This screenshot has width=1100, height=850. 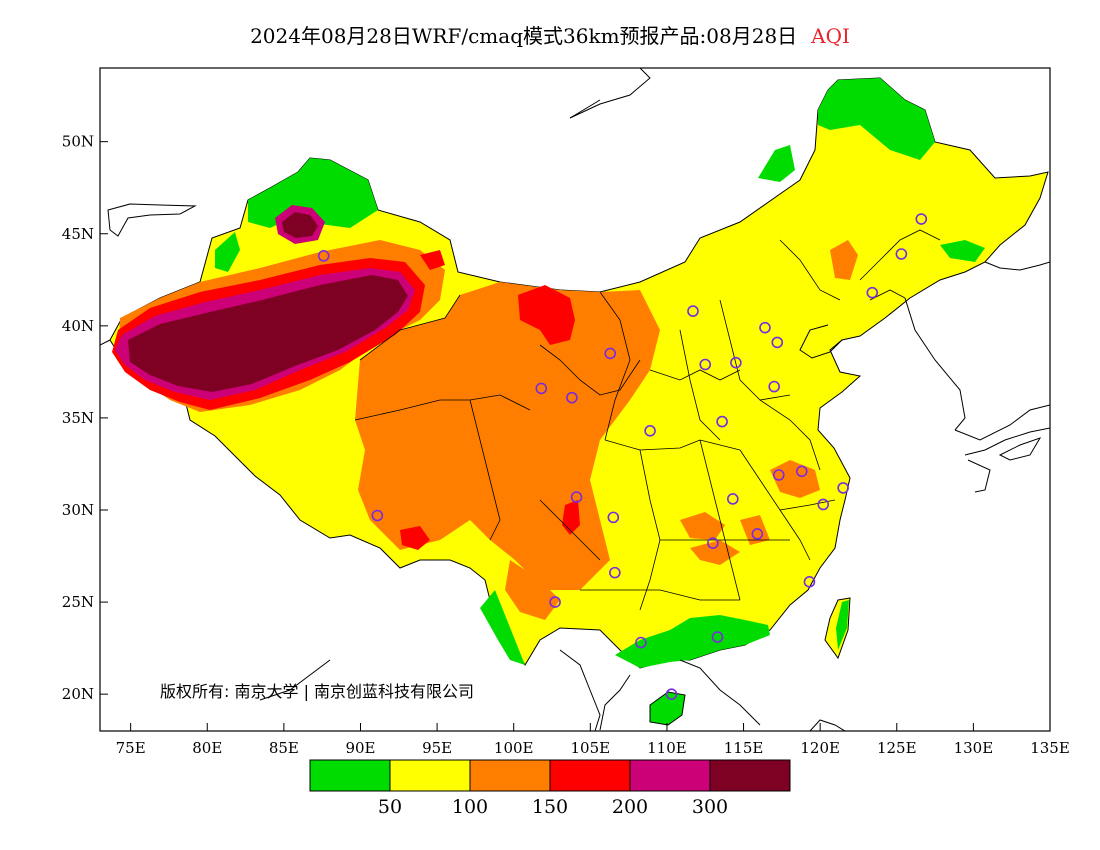 I want to click on lat-tick-label: 40N, so click(x=78, y=326).